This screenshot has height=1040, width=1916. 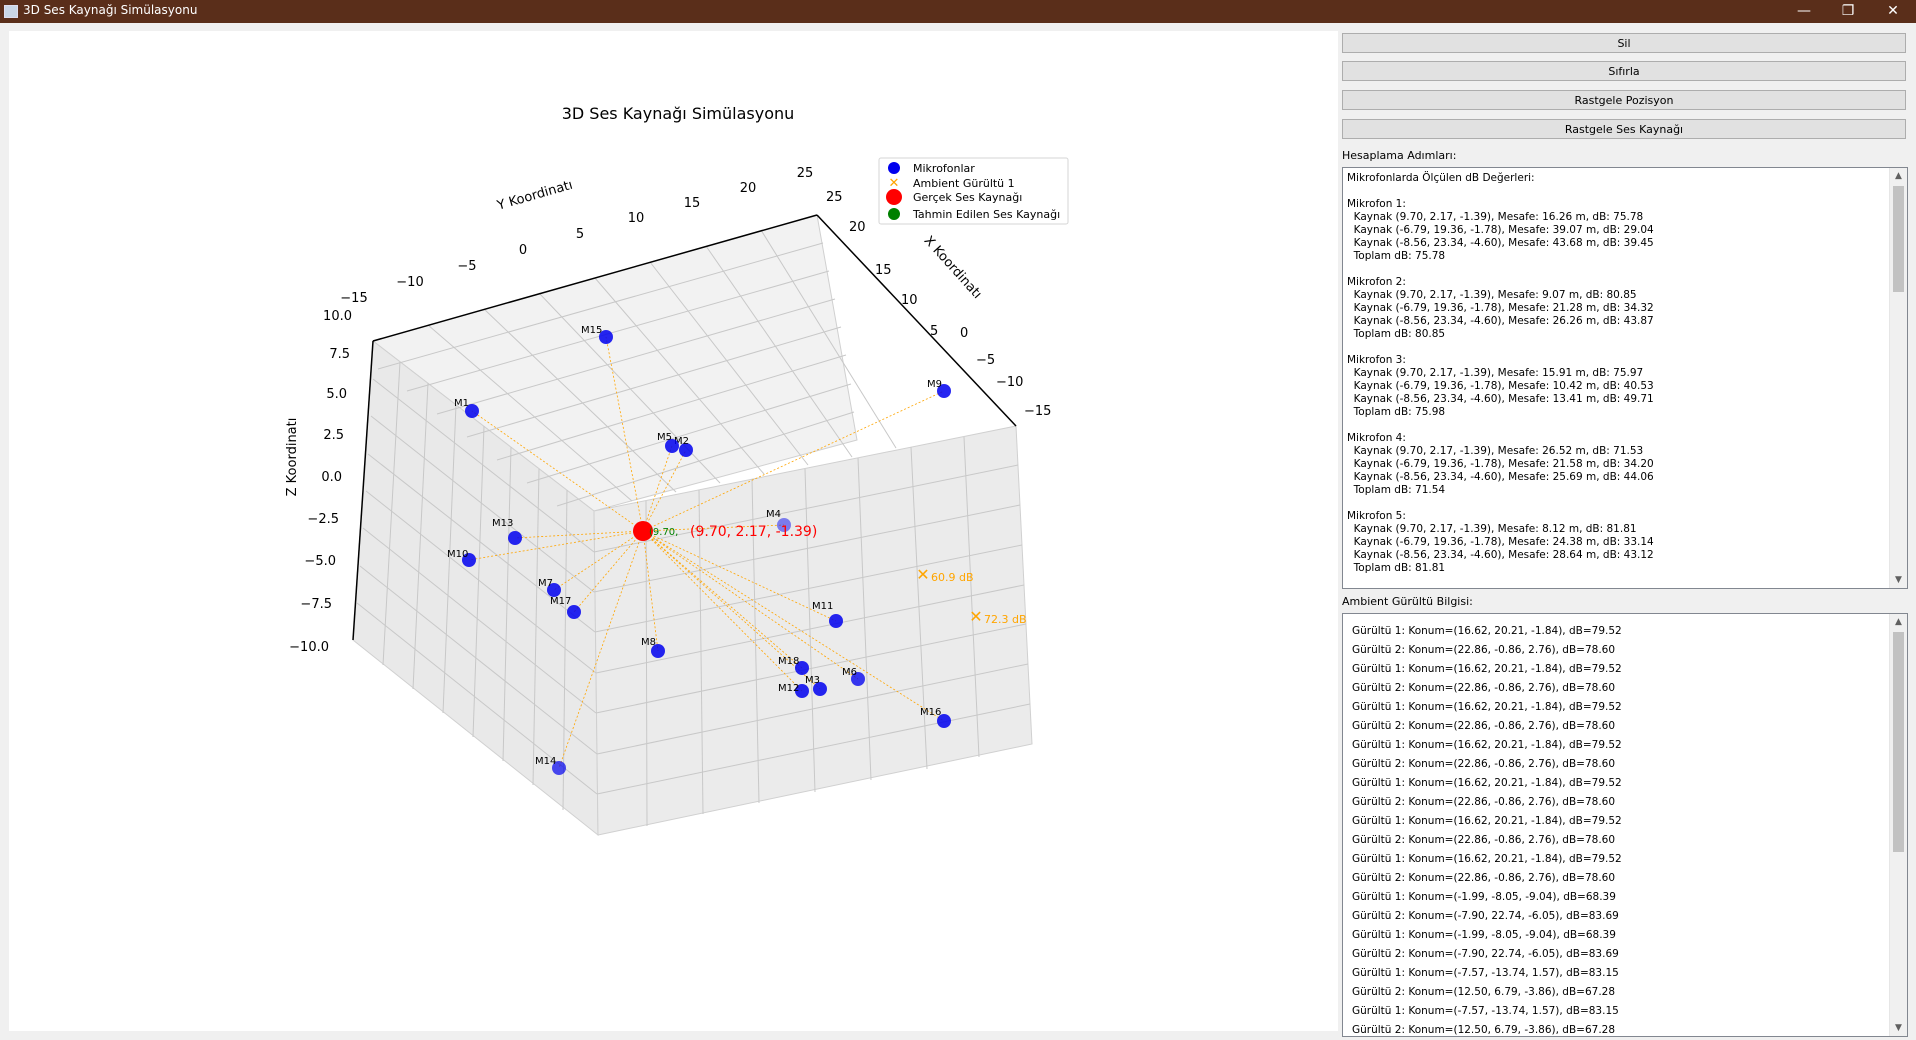 What do you see at coordinates (934, 331) in the screenshot?
I see `x-tick: 5` at bounding box center [934, 331].